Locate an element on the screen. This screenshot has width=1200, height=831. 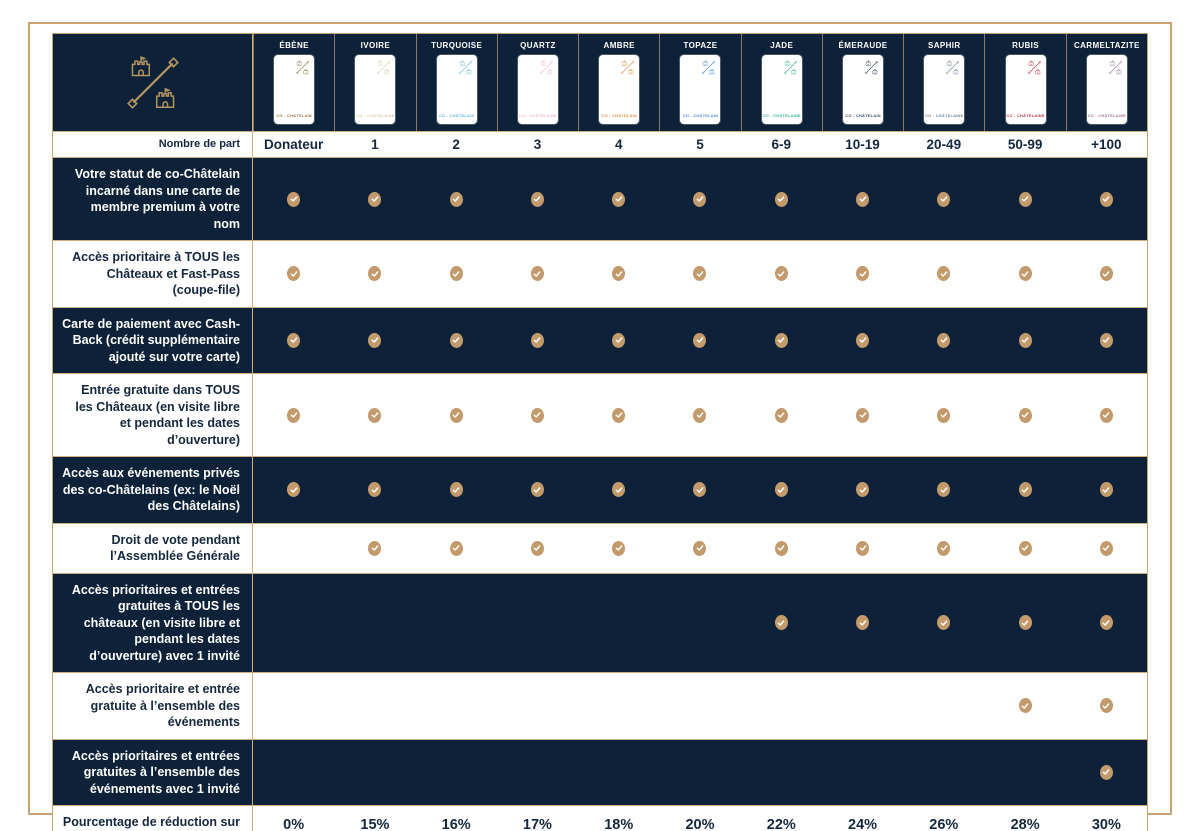
benefit-cell-carmeltazite: 30% is located at coordinates (1106, 818).